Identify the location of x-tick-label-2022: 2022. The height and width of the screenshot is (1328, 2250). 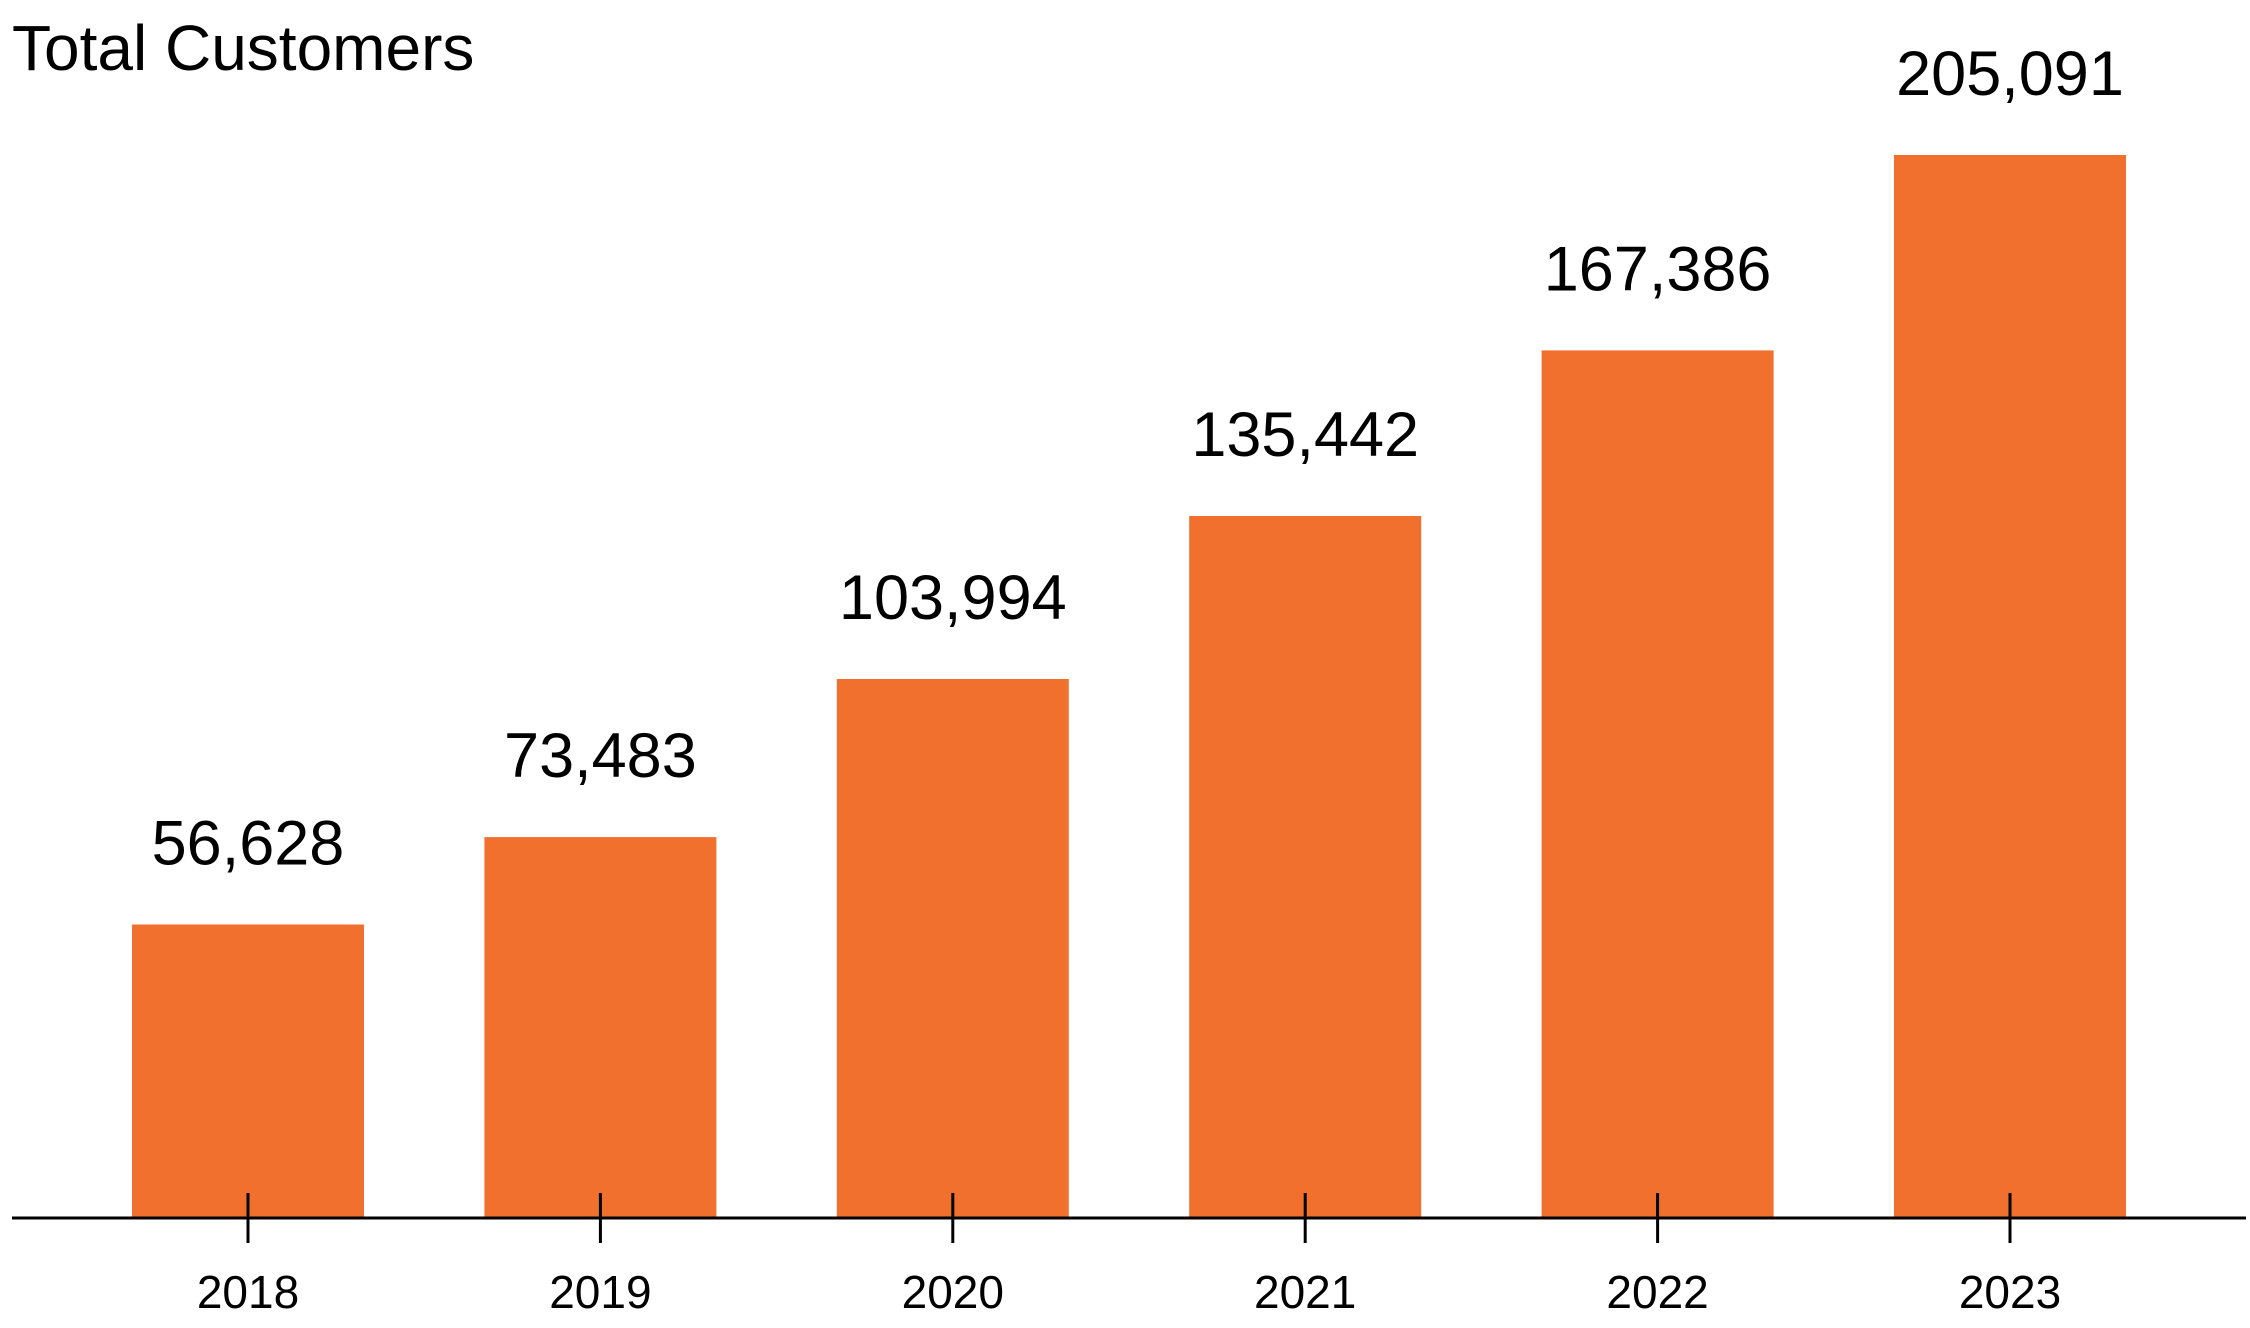
(1657, 1292).